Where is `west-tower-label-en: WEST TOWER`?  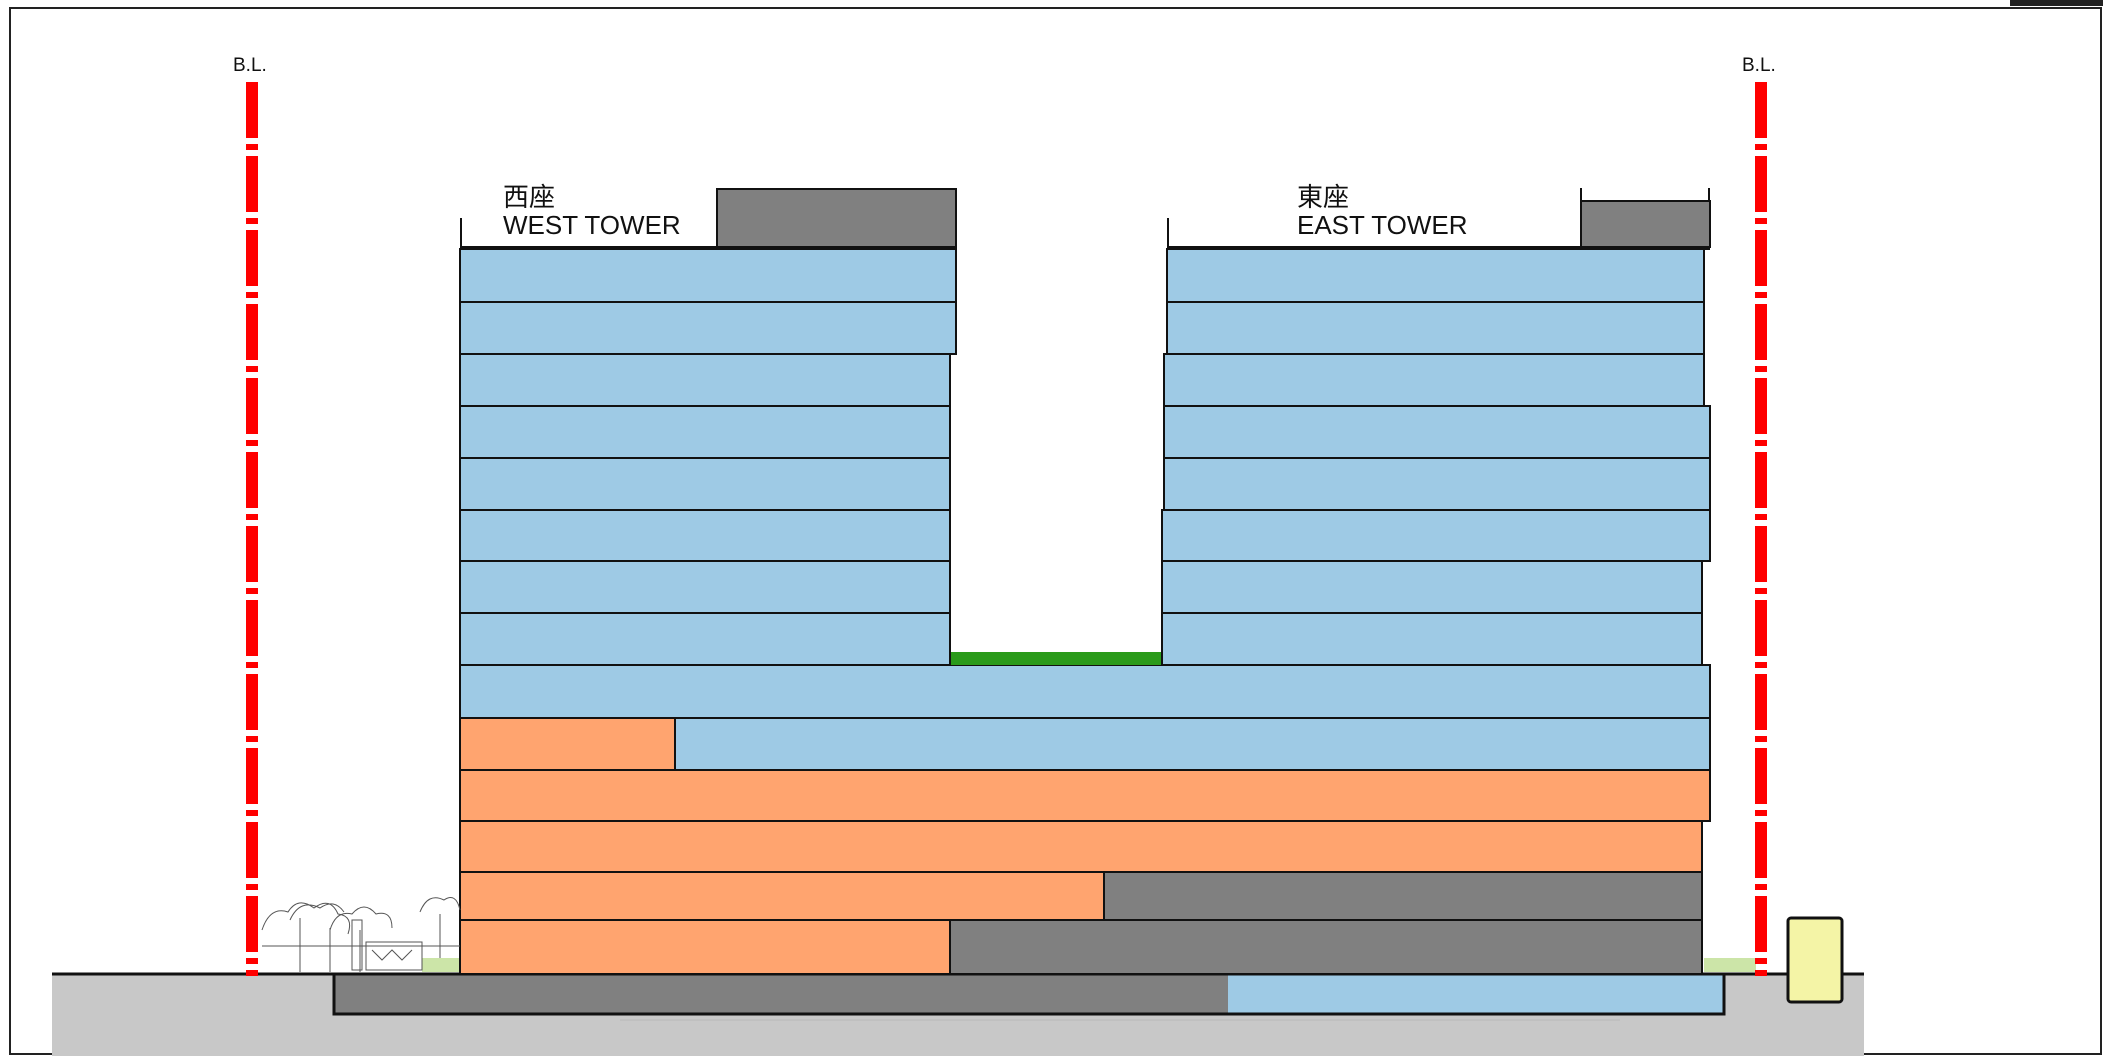 west-tower-label-en: WEST TOWER is located at coordinates (592, 225).